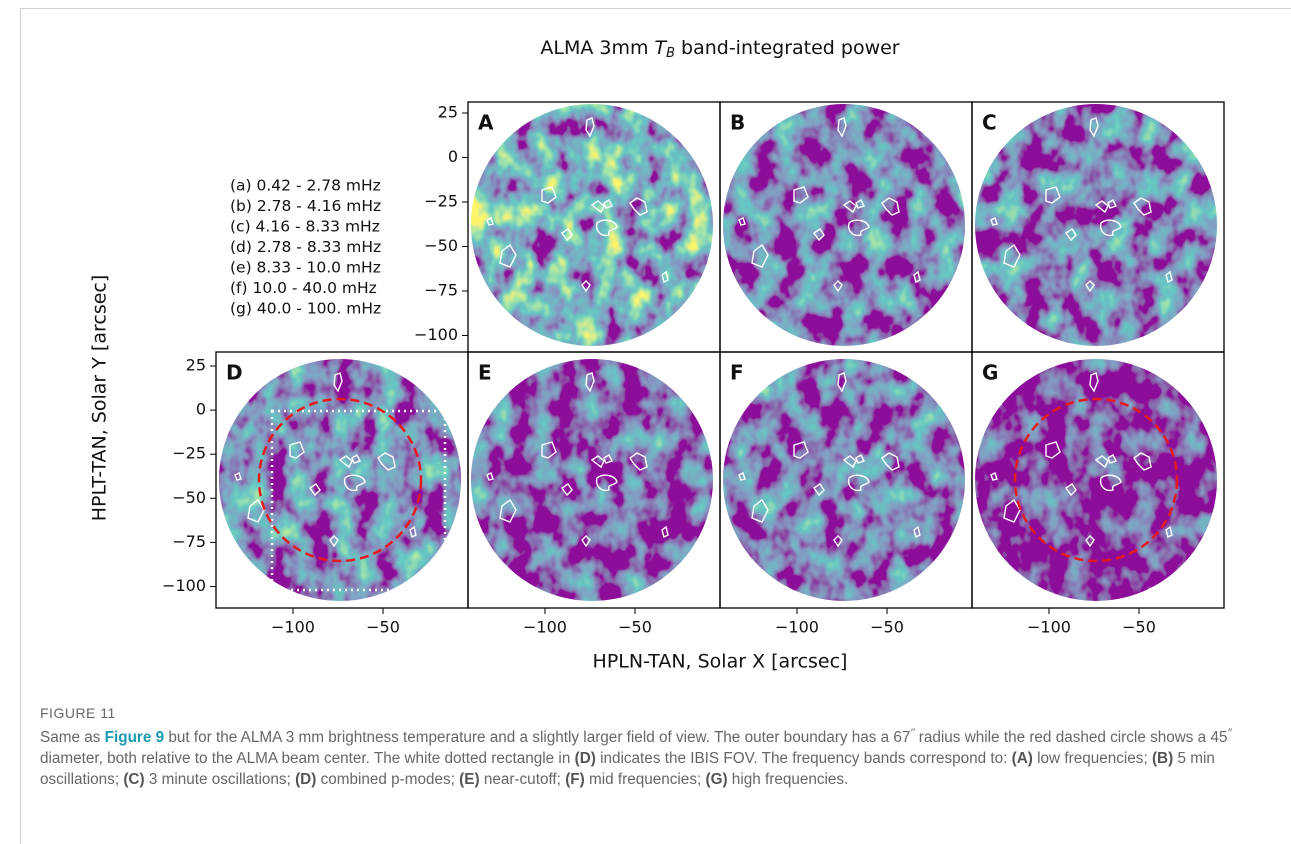  Describe the element at coordinates (184, 585) in the screenshot. I see `y-tick-label: −100` at that location.